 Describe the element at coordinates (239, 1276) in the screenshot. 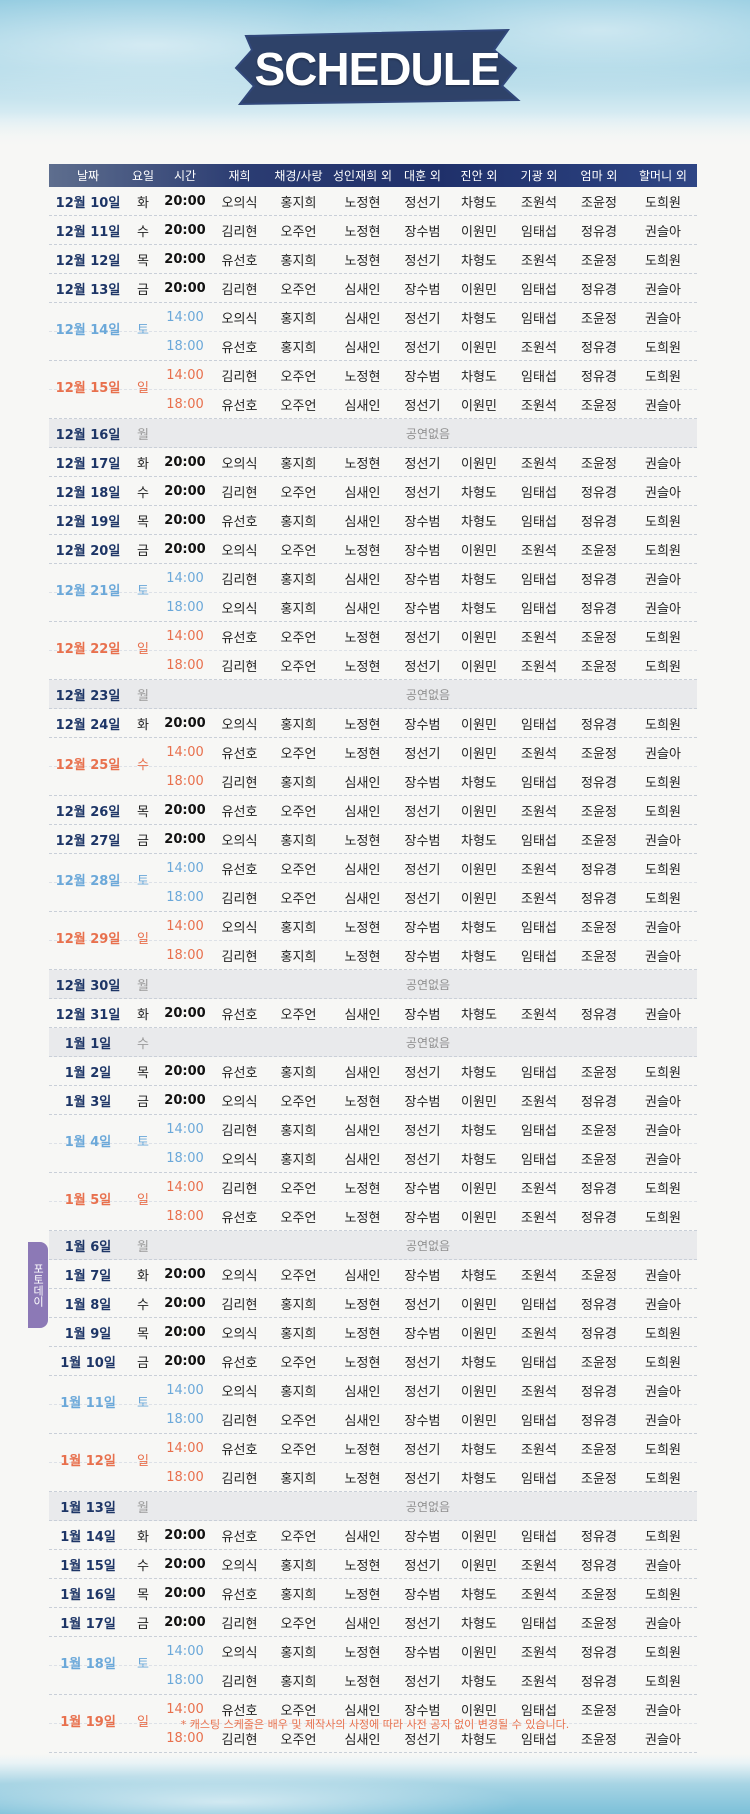

I see `cast-cell: 오의식` at that location.